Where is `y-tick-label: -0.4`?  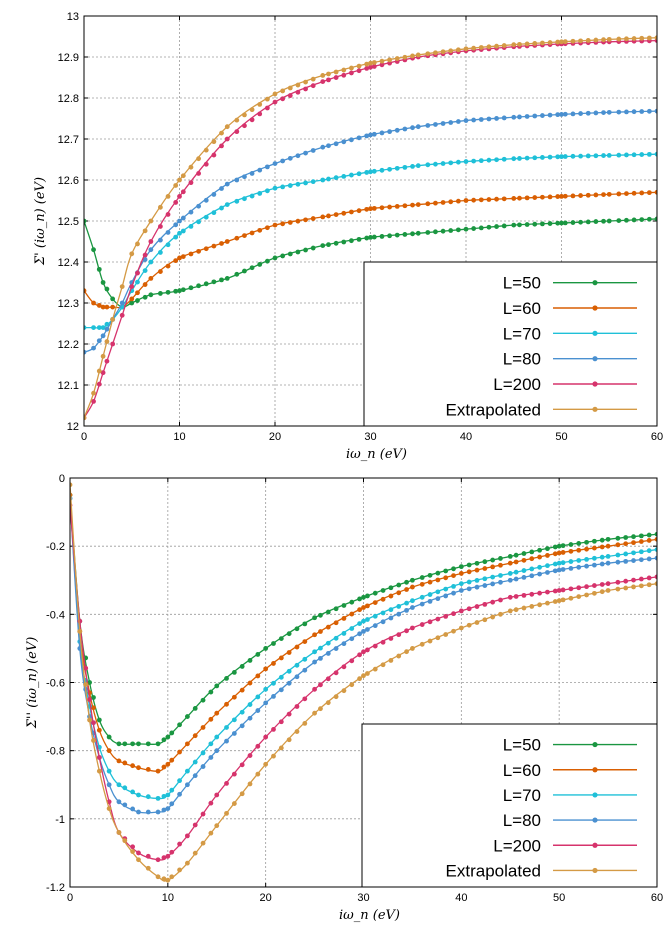
y-tick-label: -0.4 is located at coordinates (55, 615).